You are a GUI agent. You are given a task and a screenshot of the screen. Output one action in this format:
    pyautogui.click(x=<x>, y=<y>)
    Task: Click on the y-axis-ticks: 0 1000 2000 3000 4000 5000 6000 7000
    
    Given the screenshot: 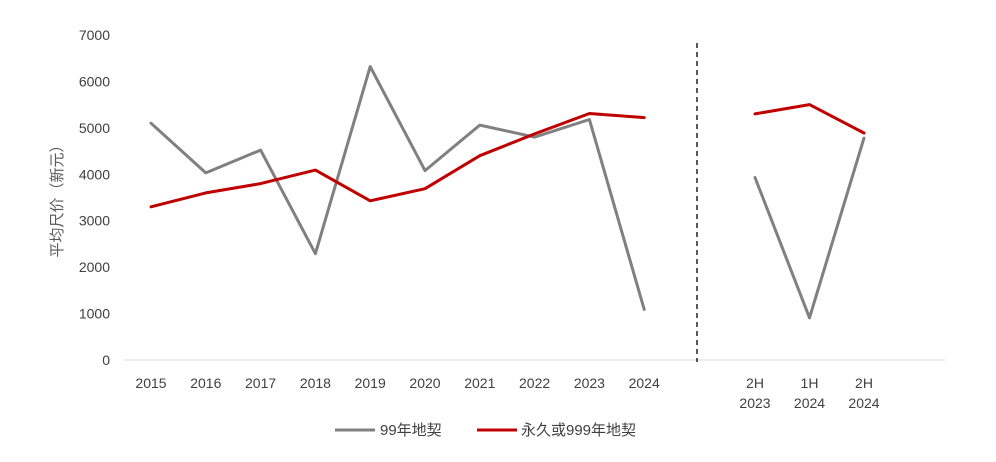 What is the action you would take?
    pyautogui.click(x=94, y=197)
    